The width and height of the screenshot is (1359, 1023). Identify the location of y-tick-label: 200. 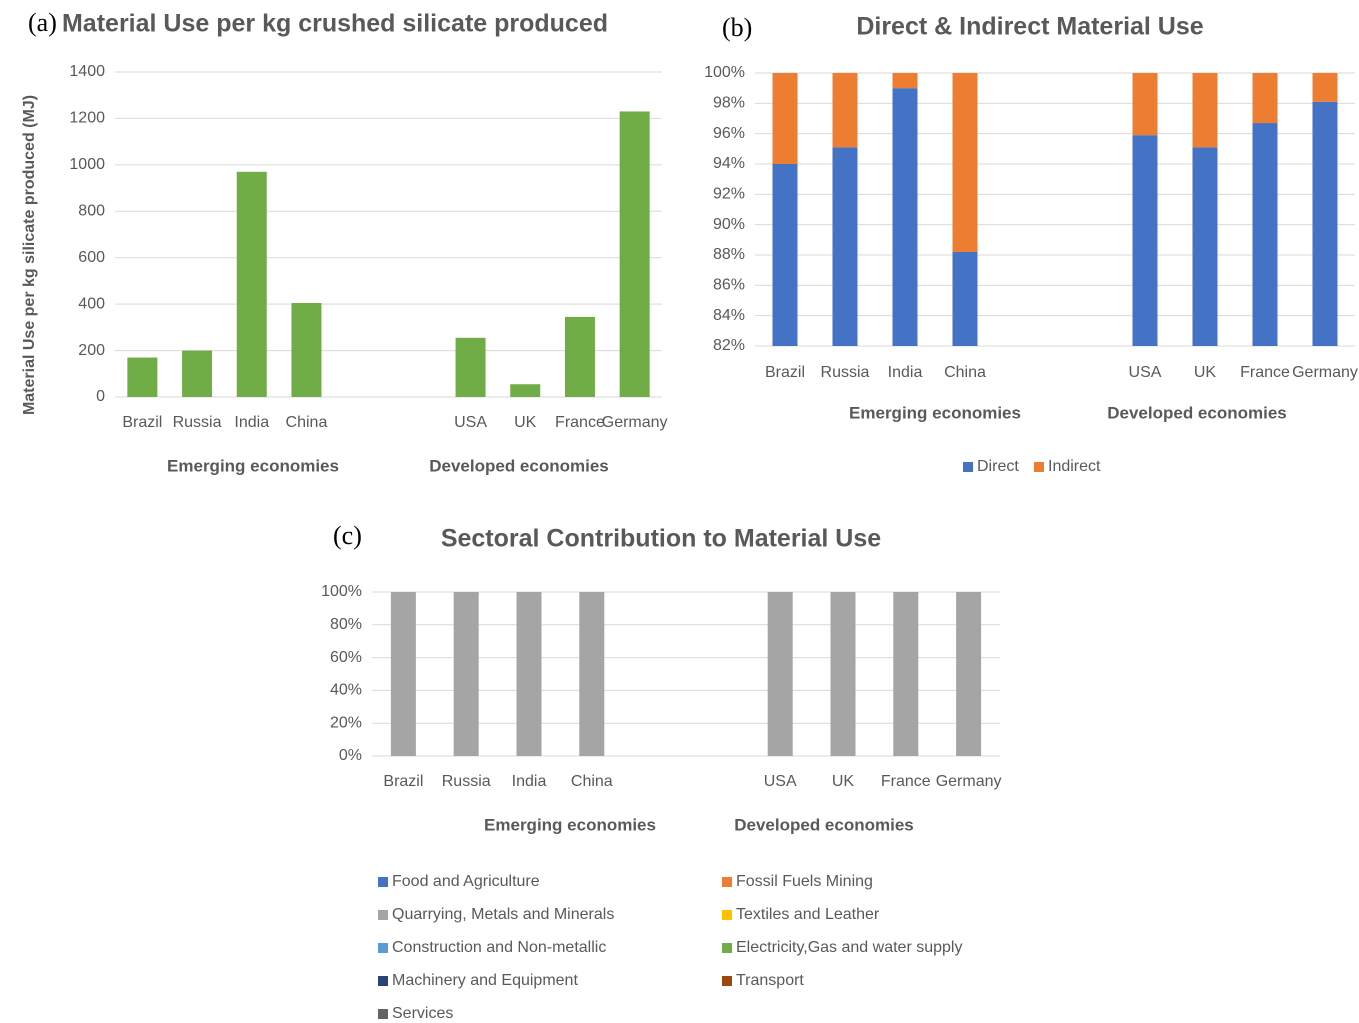
(91, 350).